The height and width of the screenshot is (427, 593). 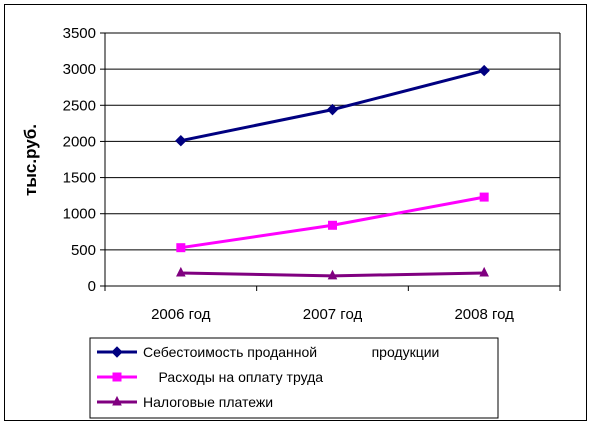 I want to click on legend-label: Себестоимость проданной продукции, so click(x=291, y=352).